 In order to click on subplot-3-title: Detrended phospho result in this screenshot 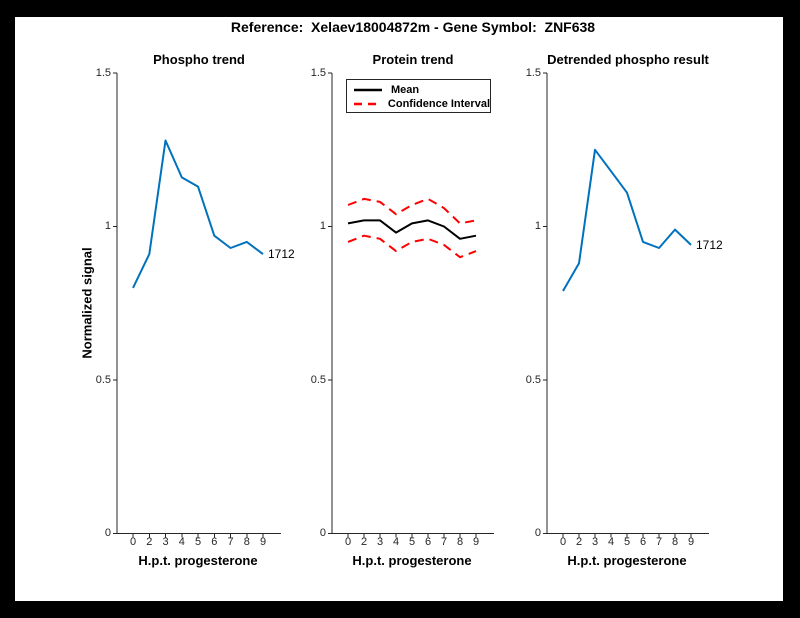, I will do `click(628, 59)`.